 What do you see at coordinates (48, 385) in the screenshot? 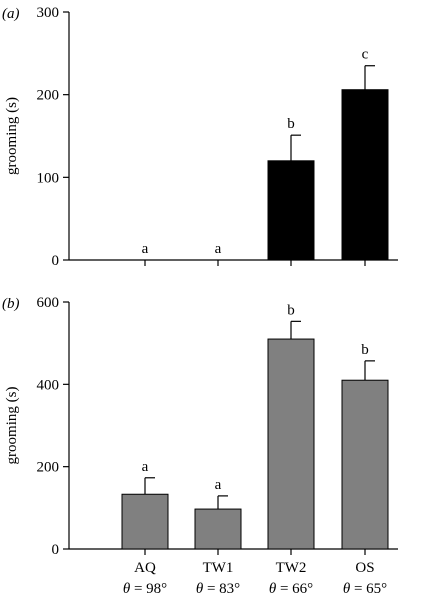
I see `y-tick-label: 400` at bounding box center [48, 385].